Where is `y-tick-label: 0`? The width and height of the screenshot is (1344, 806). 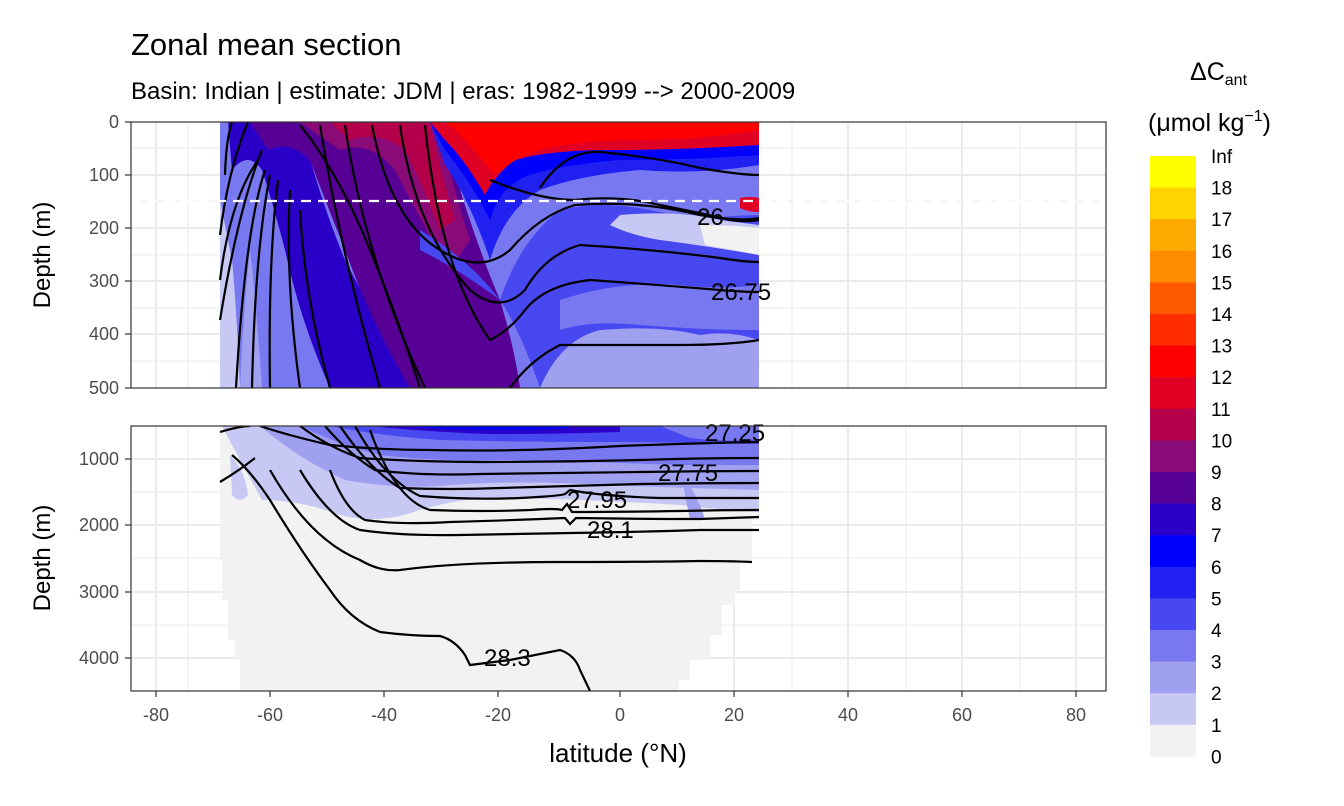 y-tick-label: 0 is located at coordinates (114, 122).